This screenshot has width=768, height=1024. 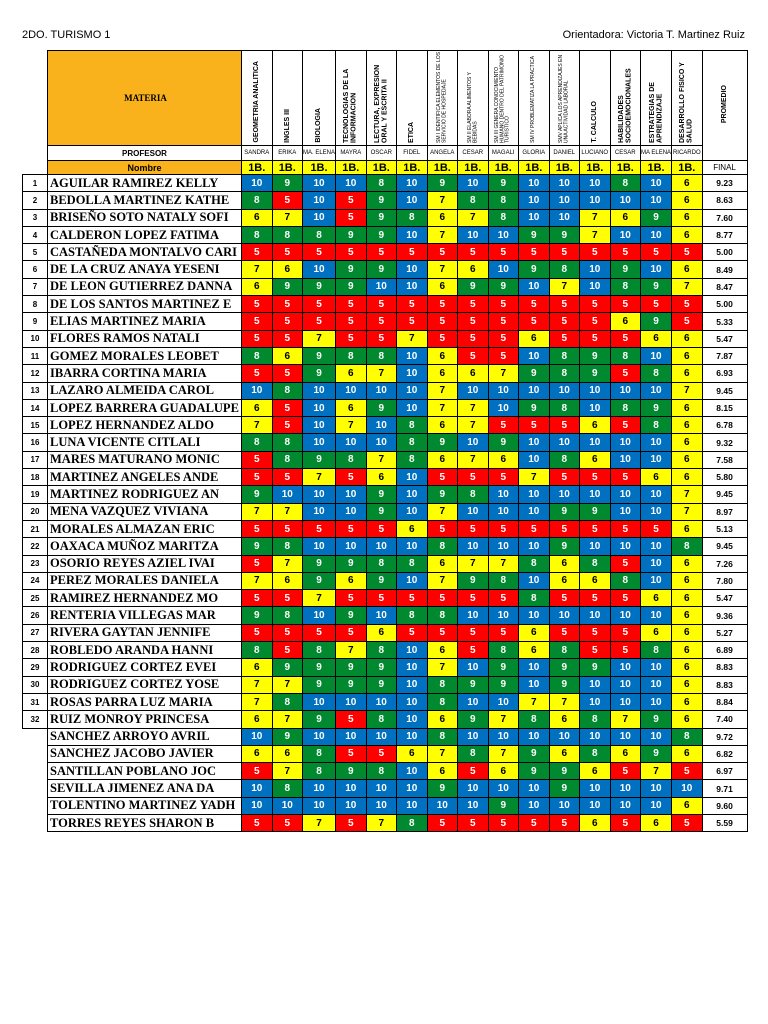 I want to click on promedio-label: PROMEDIO, so click(x=724, y=104).